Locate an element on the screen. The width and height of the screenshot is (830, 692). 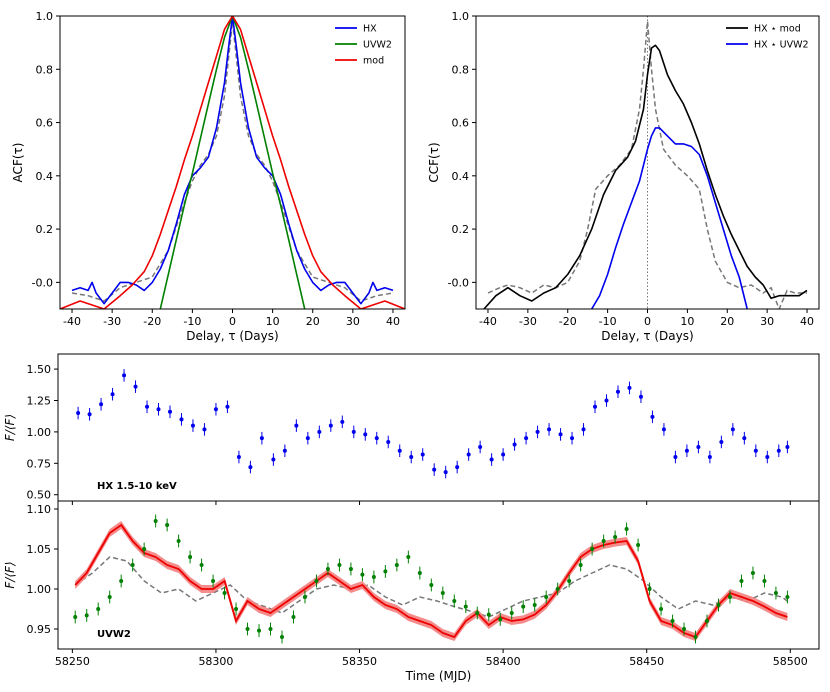
legend-label: mod is located at coordinates (373, 61).